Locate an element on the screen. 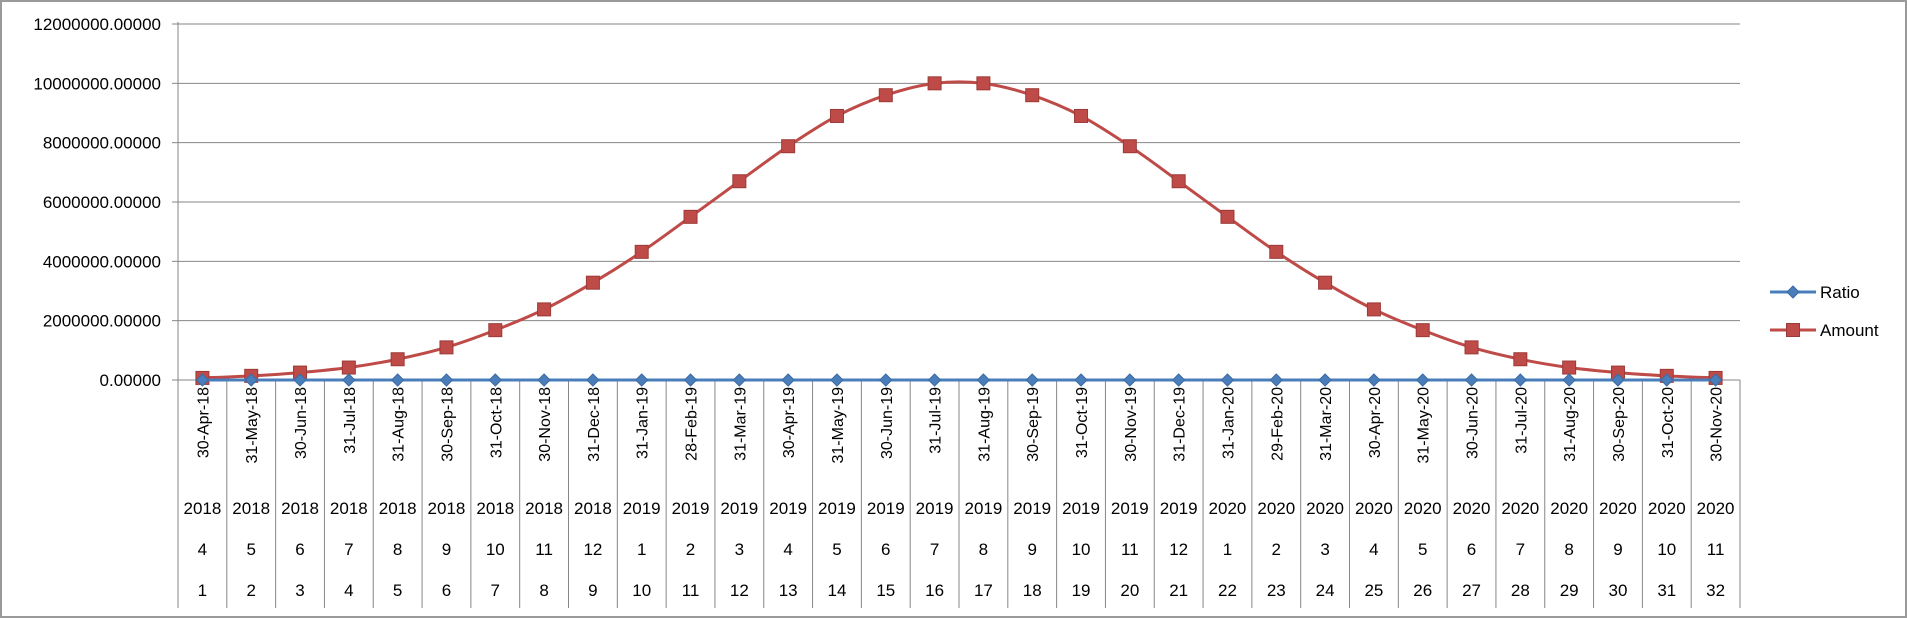  x-category-label: 30-Nov-18 is located at coordinates (545, 424).